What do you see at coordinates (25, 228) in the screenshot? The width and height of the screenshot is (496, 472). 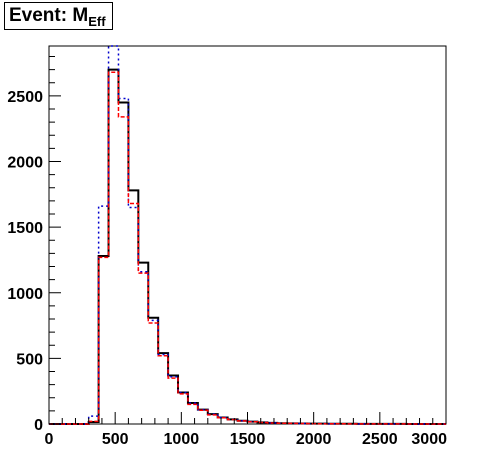 I see `y-tick-label: 1500` at bounding box center [25, 228].